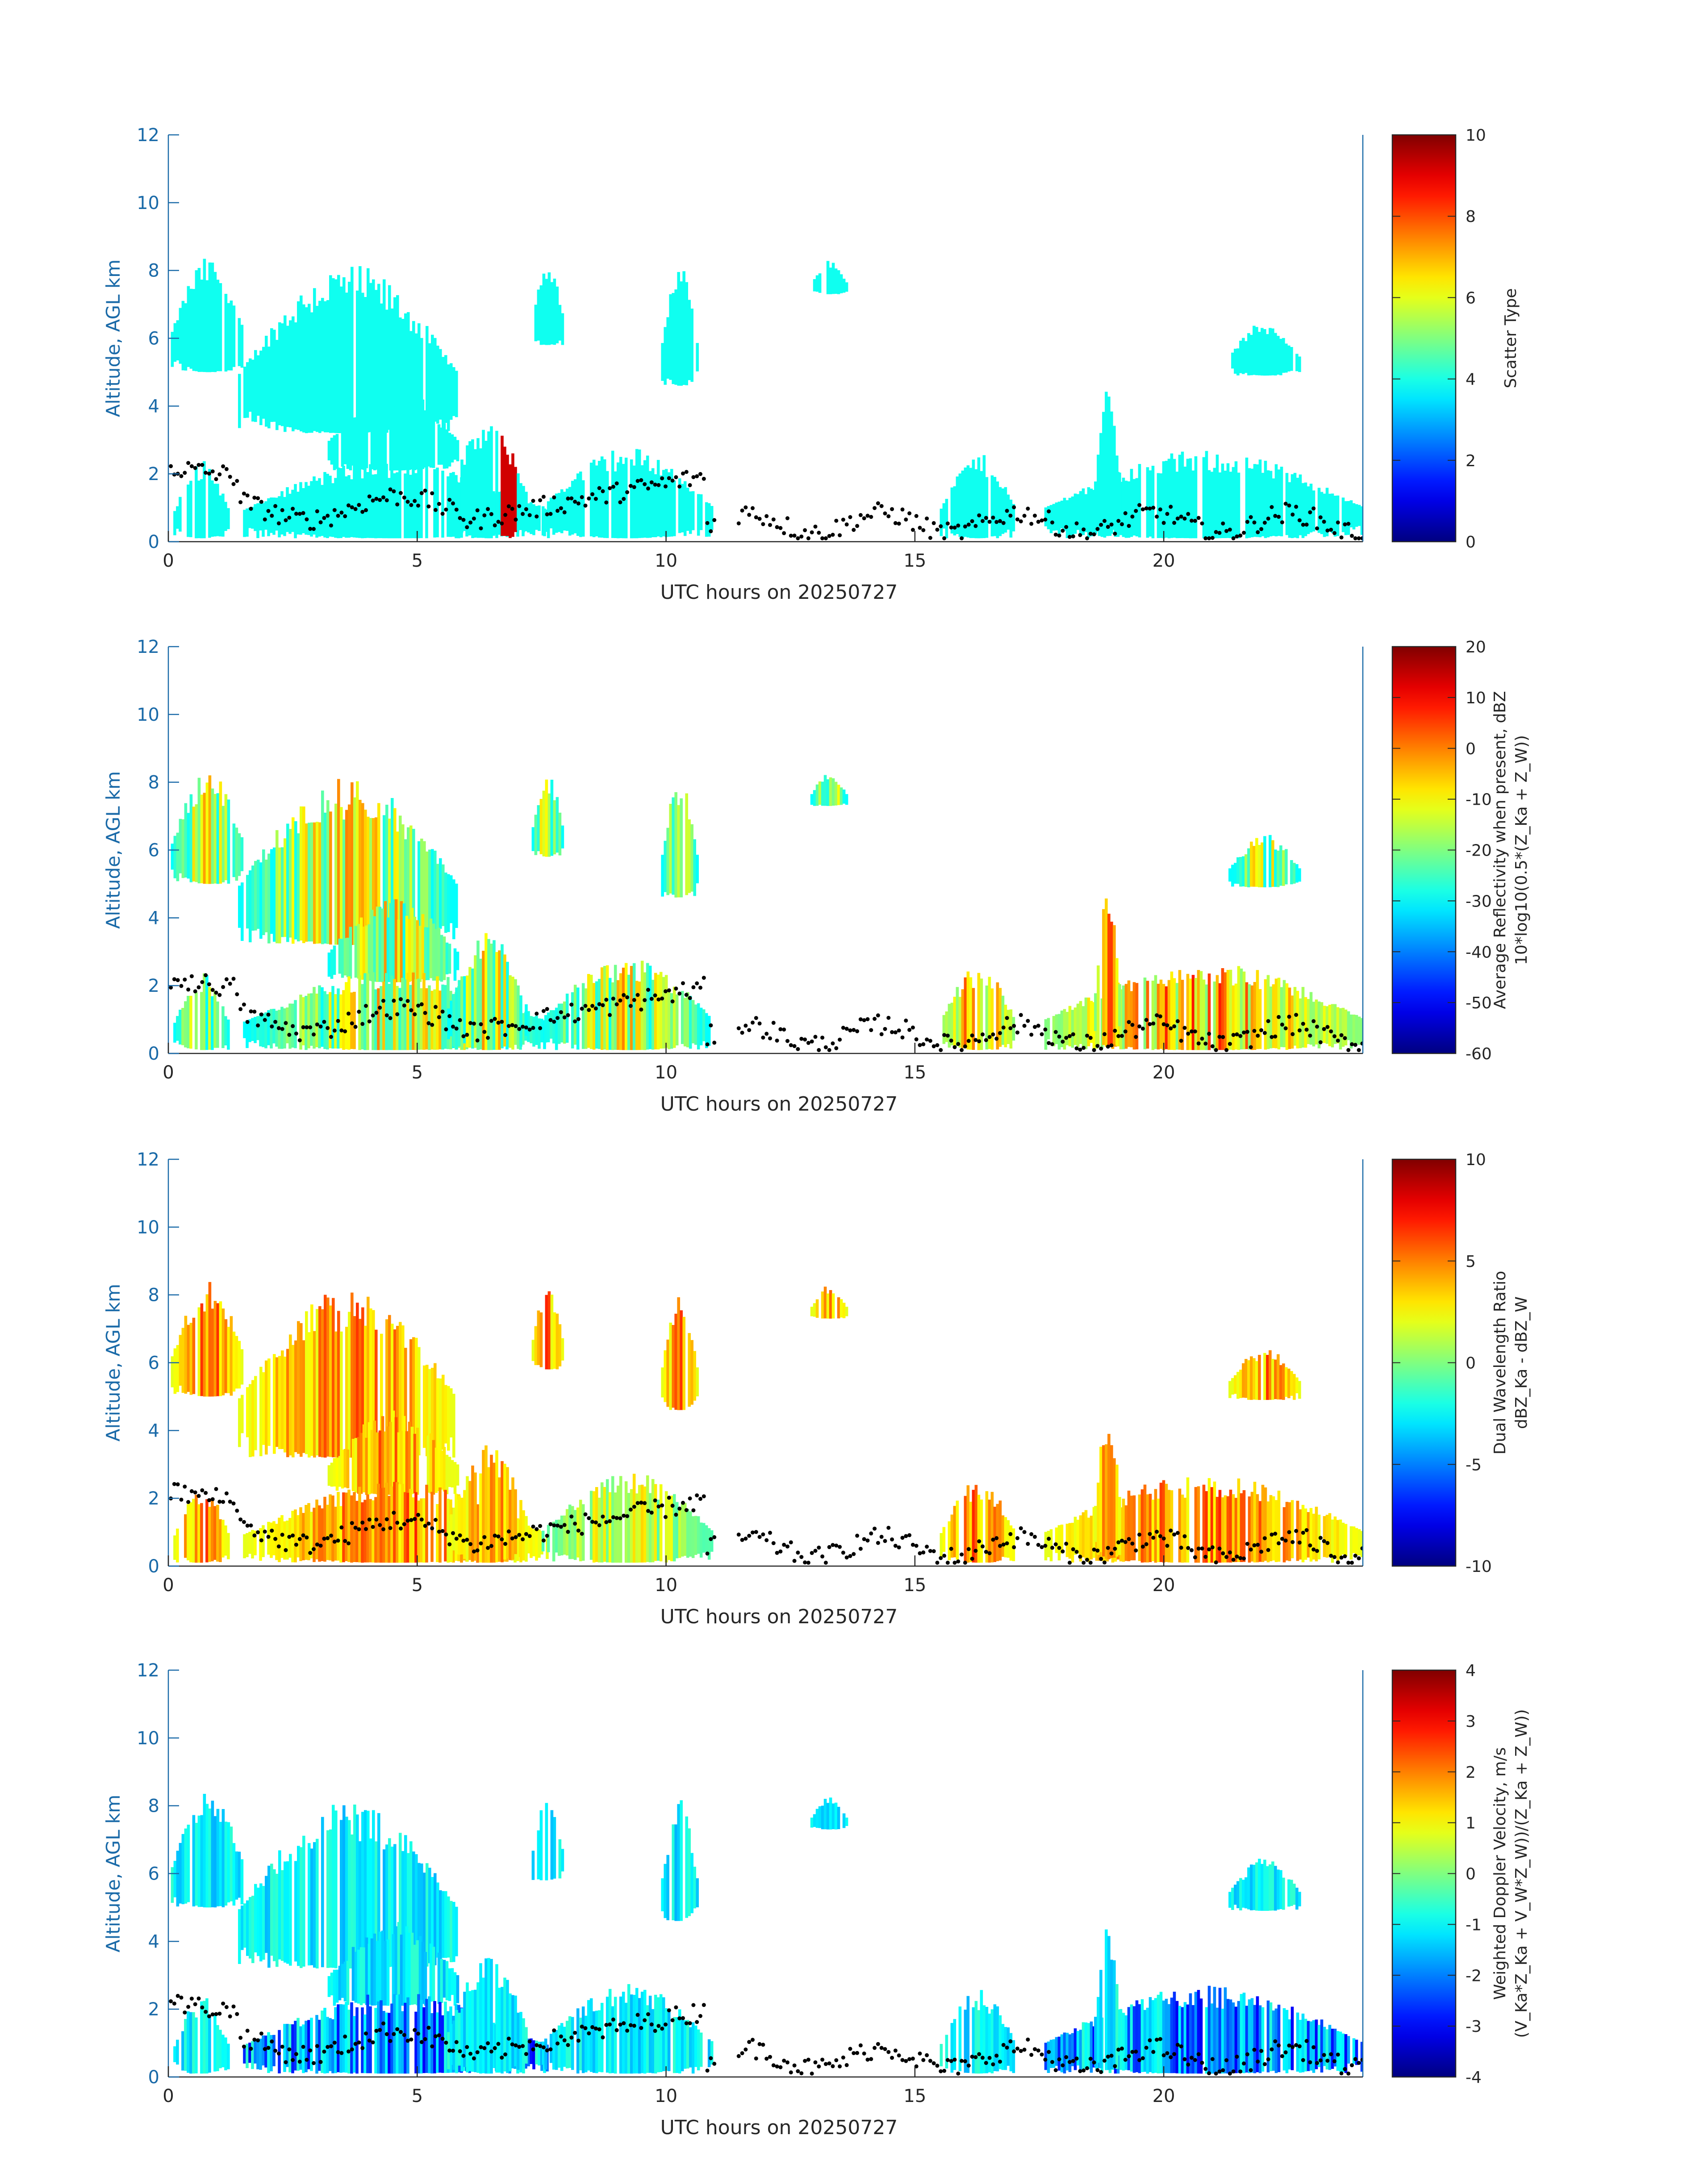 This screenshot has width=1708, height=2177. Describe the element at coordinates (1521, 1873) in the screenshot. I see `colorbar-label: (V_Ka*Z_Ka + V_W*Z_W))/(Z_Ka + Z_W))` at that location.